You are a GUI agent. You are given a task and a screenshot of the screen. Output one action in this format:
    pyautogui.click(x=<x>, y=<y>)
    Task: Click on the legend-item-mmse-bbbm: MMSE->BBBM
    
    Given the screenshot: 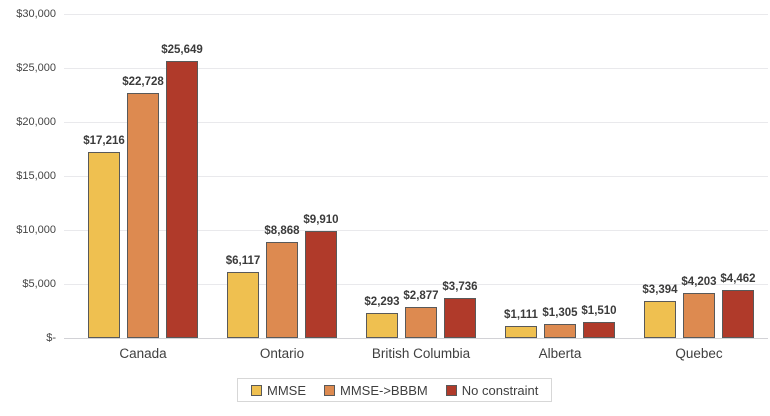 What is the action you would take?
    pyautogui.click(x=376, y=390)
    